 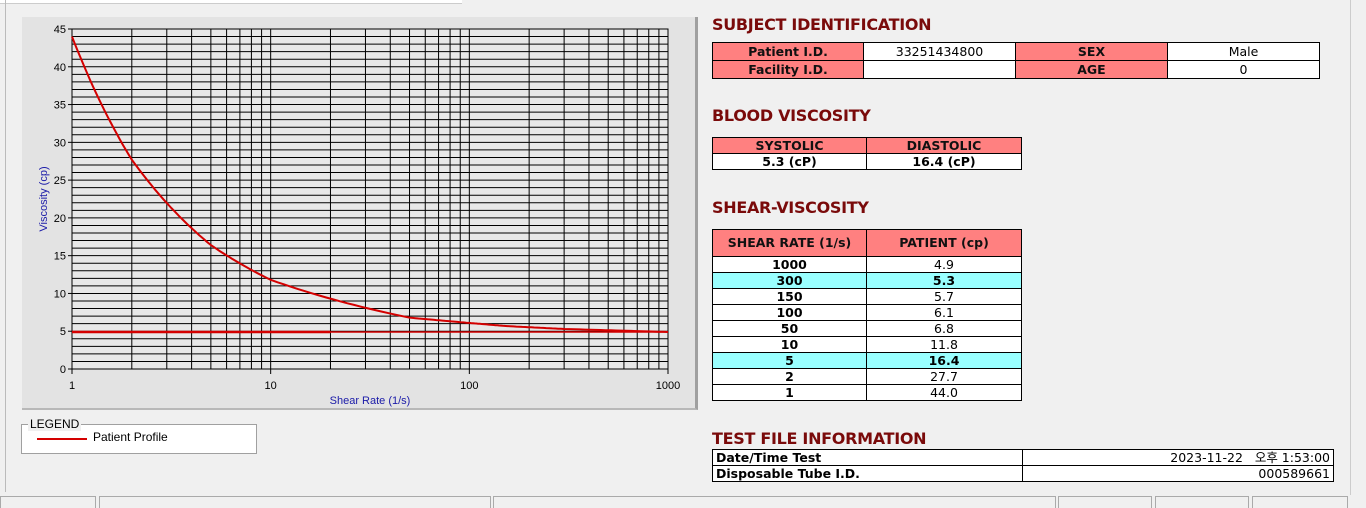 I want to click on facility-id-value, so click(x=939, y=69).